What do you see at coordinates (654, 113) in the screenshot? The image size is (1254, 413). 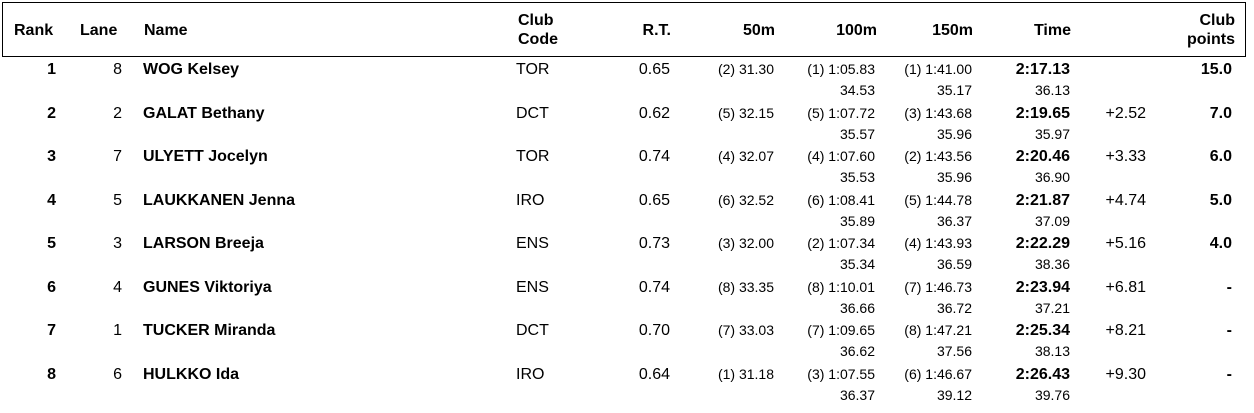 I see `reaction-time: 0.62` at bounding box center [654, 113].